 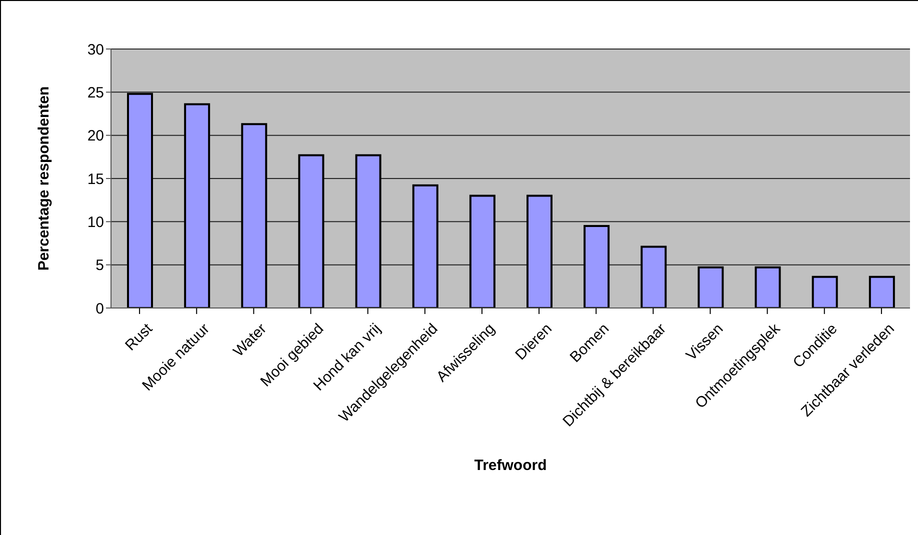 I want to click on y-tick-label: 20, so click(x=95, y=136).